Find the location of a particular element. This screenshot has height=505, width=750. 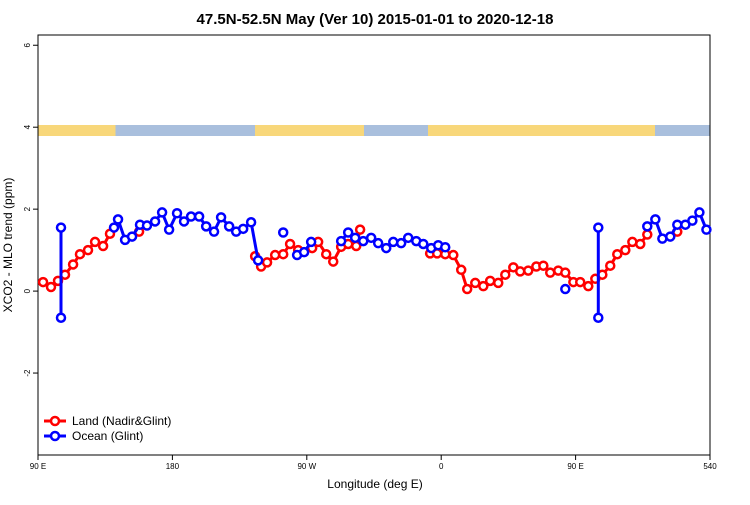

legend-label: Land (Nadir&Glint) is located at coordinates (121, 421).